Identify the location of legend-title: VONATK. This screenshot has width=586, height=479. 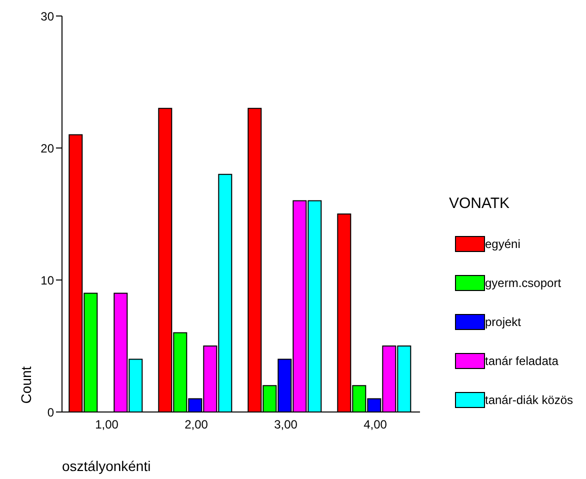
(480, 203).